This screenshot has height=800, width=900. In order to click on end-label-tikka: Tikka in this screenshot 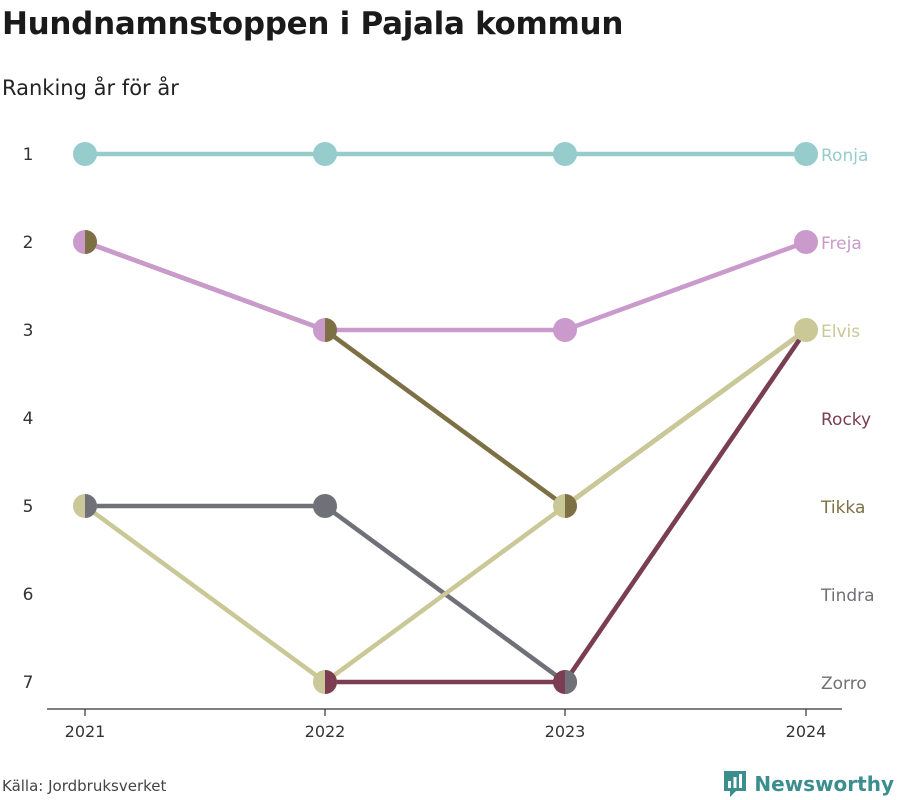, I will do `click(842, 508)`.